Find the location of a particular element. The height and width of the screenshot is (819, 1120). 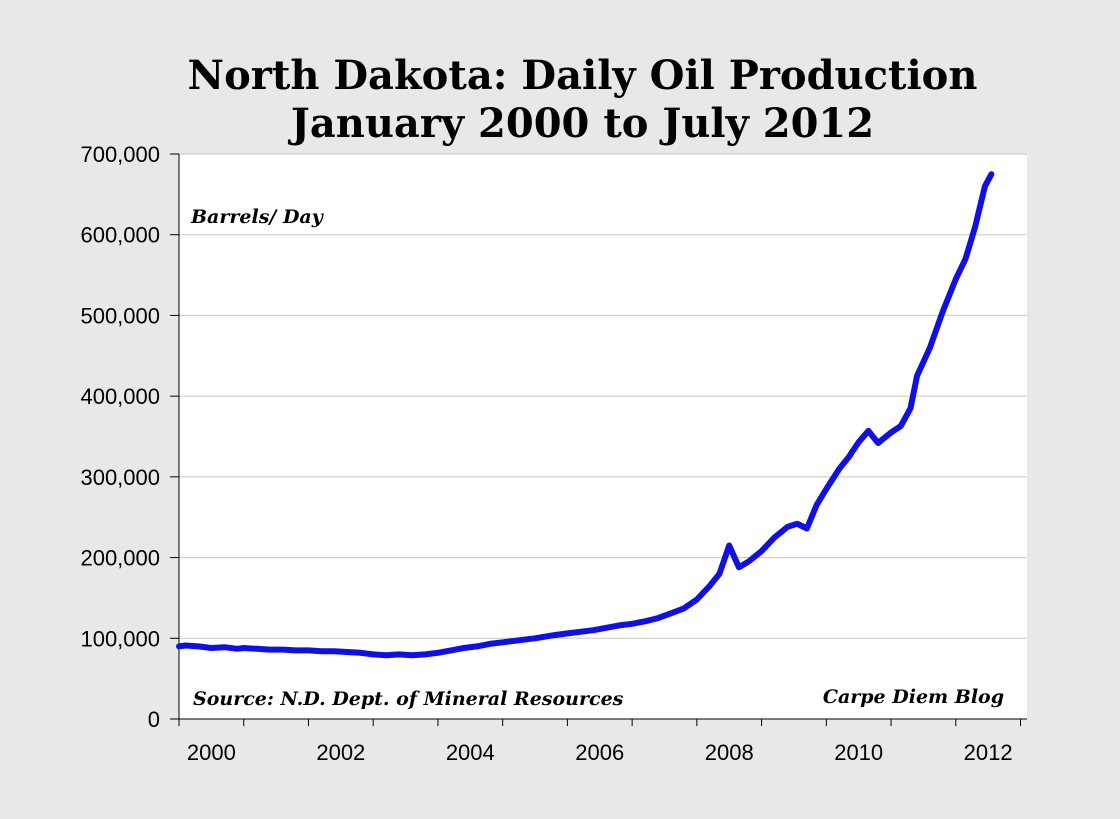

y-tick-label: 100,000 is located at coordinates (120, 638).